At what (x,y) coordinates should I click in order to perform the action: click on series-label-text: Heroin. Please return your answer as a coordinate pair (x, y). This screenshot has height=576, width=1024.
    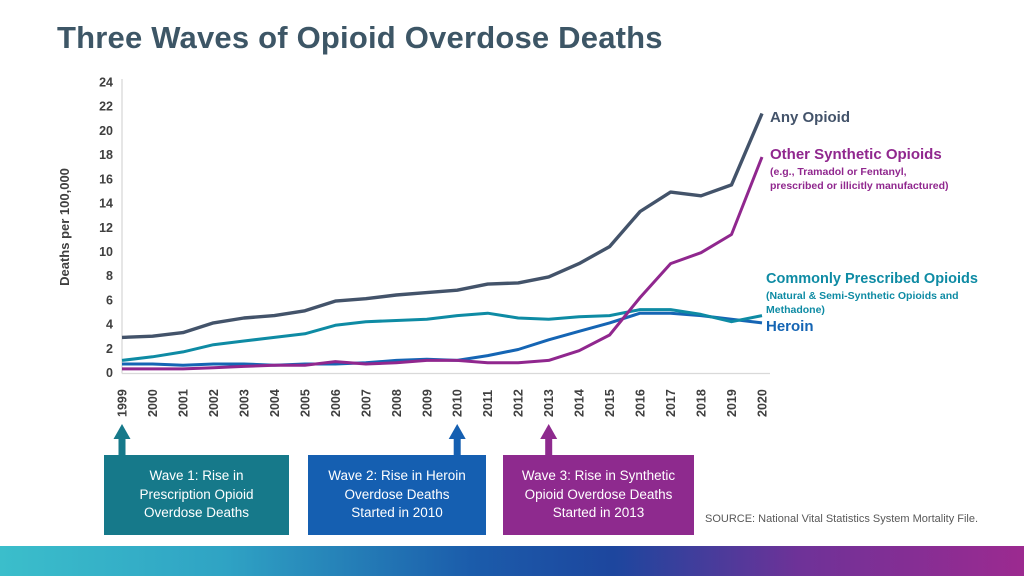
    Looking at the image, I should click on (790, 326).